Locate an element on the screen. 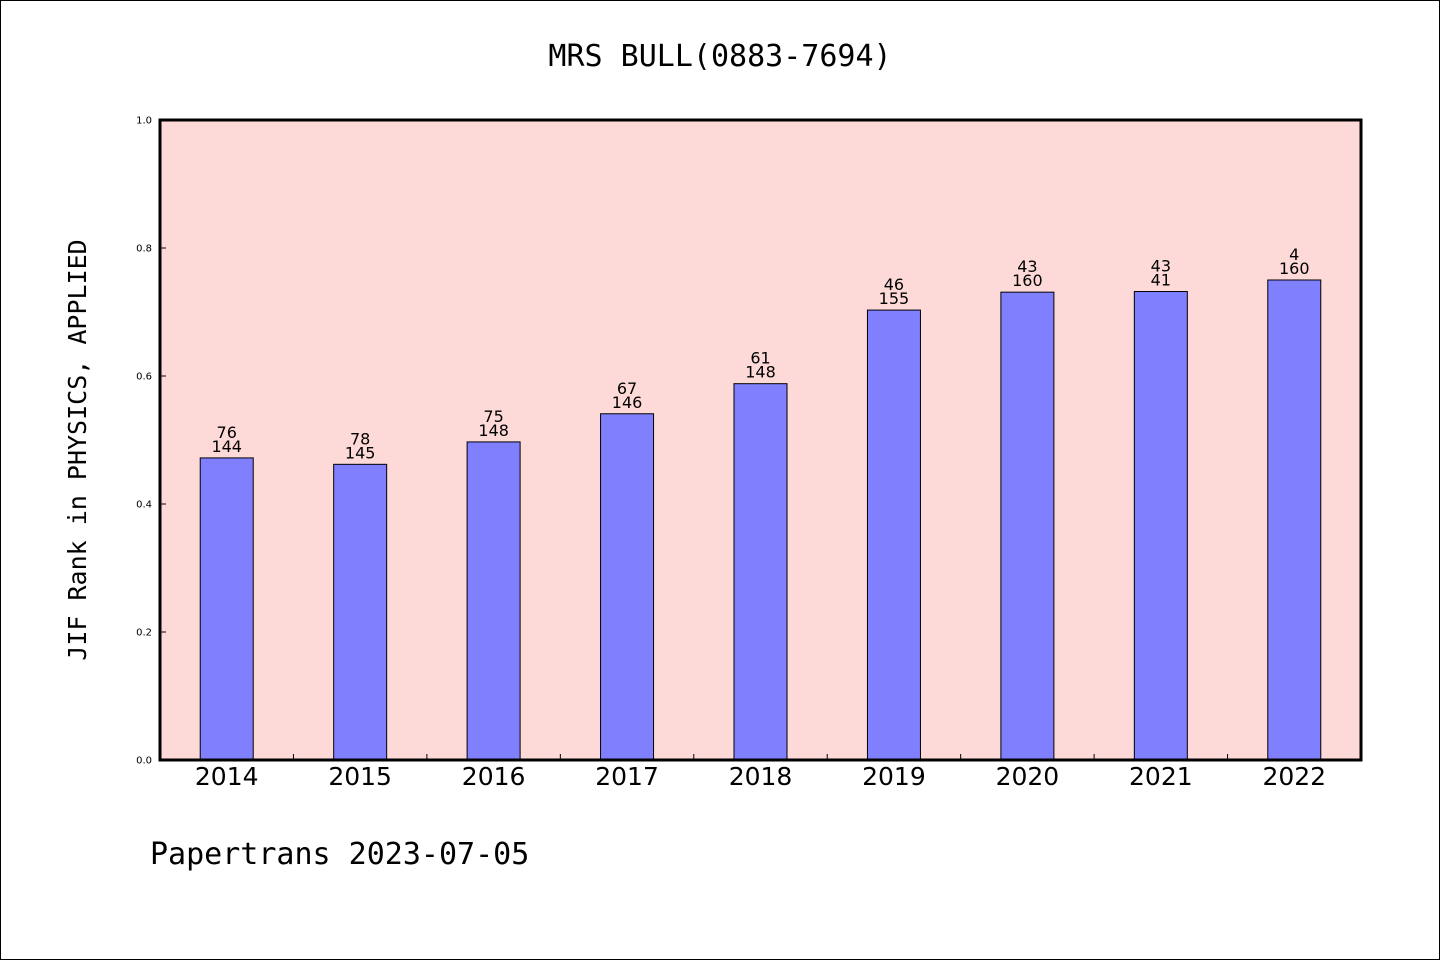 The width and height of the screenshot is (1440, 960). data-label-rank: 76 is located at coordinates (227, 432).